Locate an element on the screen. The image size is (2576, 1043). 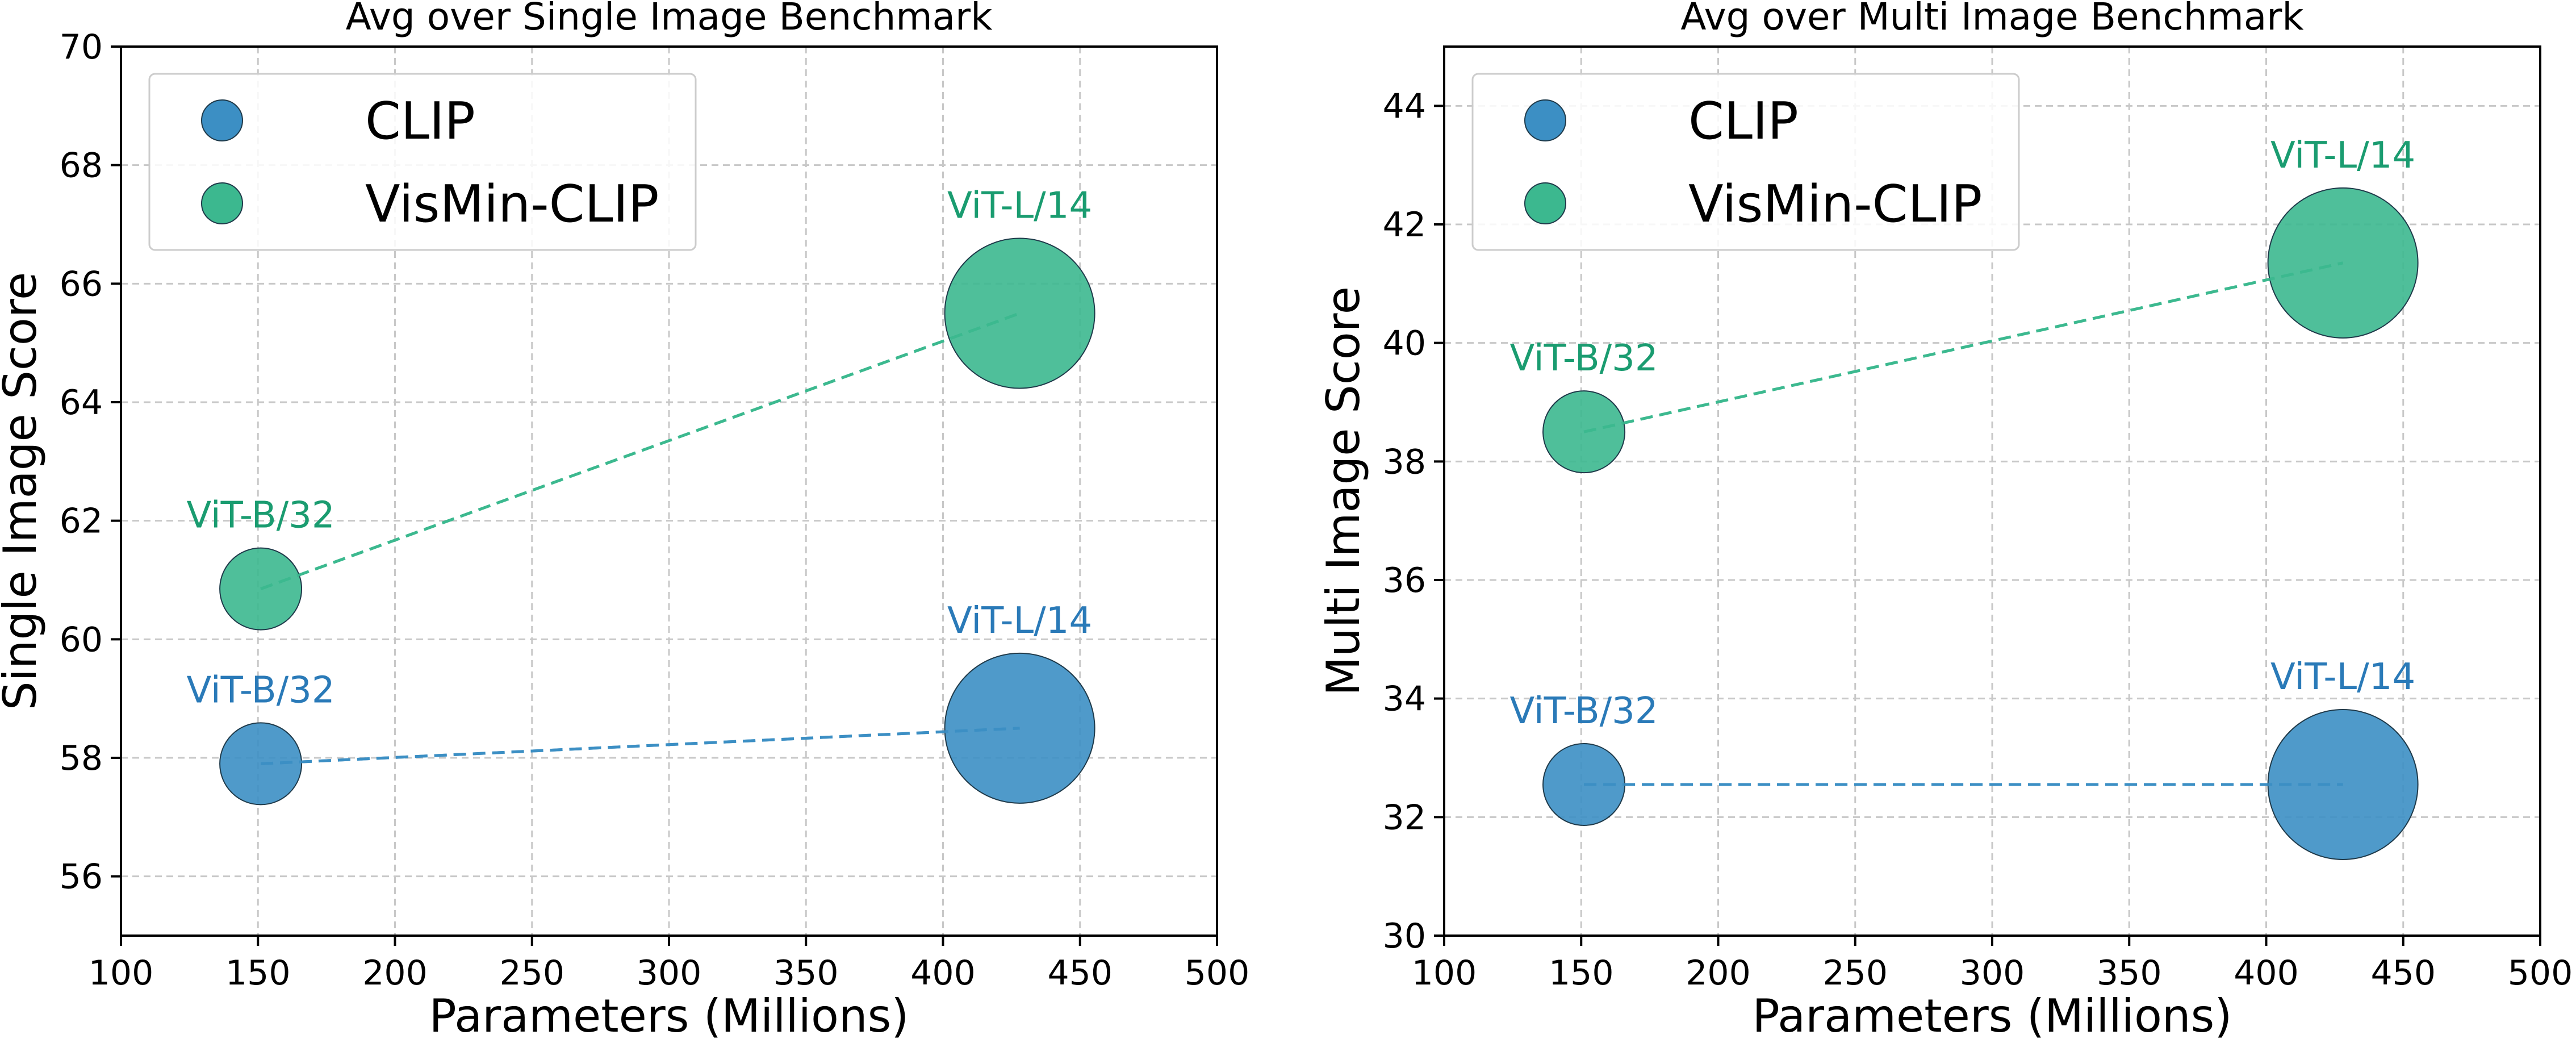
y-tick-label: 40 is located at coordinates (1404, 344).